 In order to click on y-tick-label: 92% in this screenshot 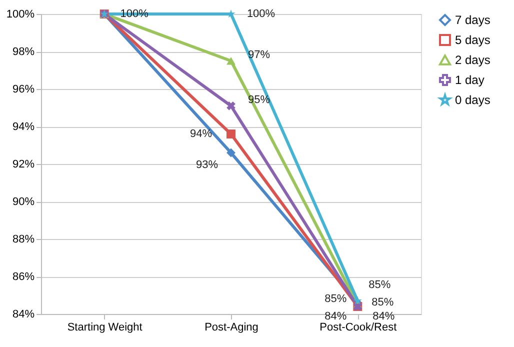, I will do `click(23, 164)`.